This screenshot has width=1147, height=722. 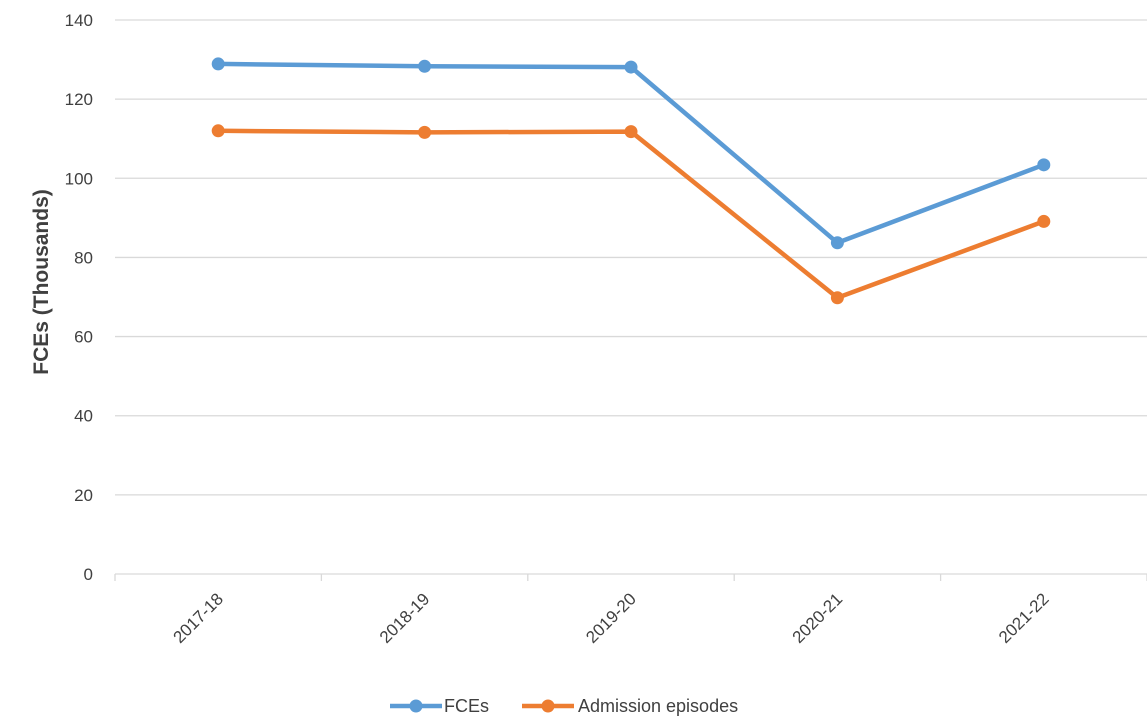 What do you see at coordinates (466, 706) in the screenshot?
I see `legend-label: FCEs` at bounding box center [466, 706].